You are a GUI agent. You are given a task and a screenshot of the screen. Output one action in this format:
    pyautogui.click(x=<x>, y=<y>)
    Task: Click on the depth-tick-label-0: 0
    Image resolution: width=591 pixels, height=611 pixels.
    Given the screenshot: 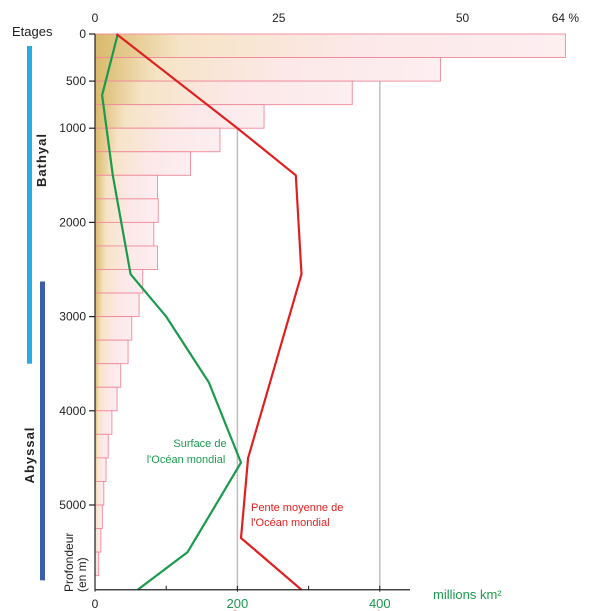 What is the action you would take?
    pyautogui.click(x=82, y=34)
    